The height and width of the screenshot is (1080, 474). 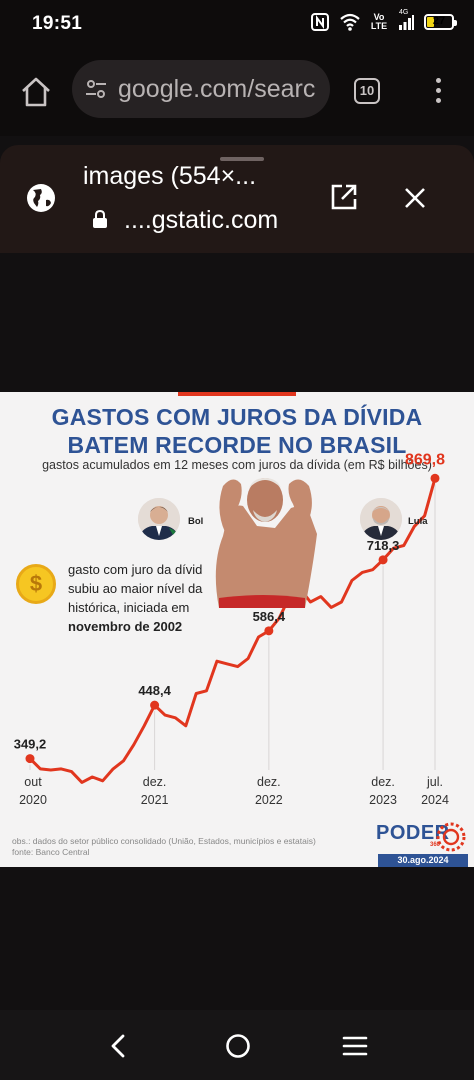 What do you see at coordinates (33, 782) in the screenshot?
I see `x-tick-label-0: out` at bounding box center [33, 782].